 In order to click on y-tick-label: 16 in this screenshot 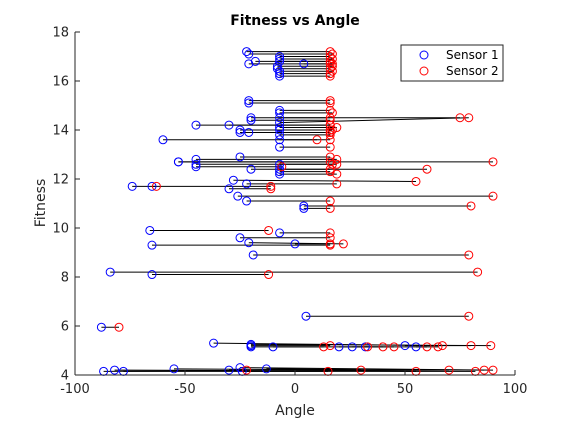, I will do `click(60, 82)`.